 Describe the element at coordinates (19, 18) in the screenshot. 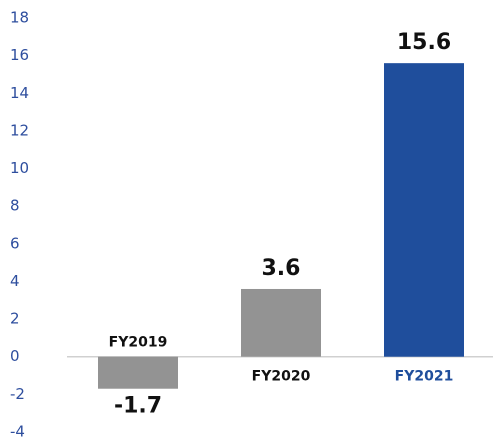

I see `y-tick-label: 18` at that location.